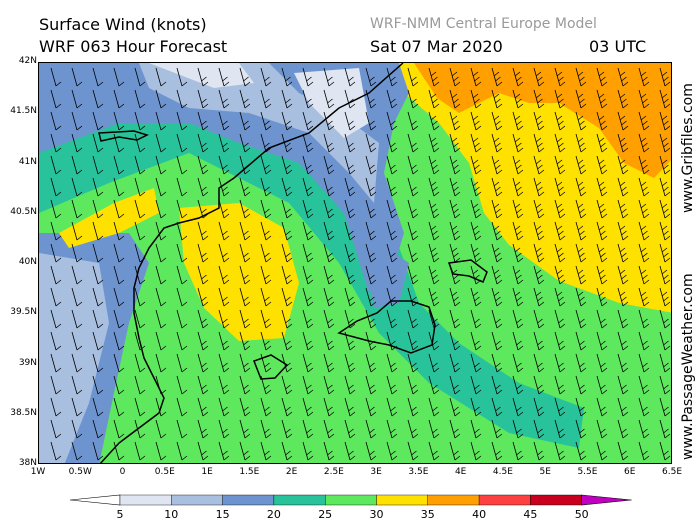  I want to click on lat-tick-label: 41.5N, so click(23, 111).